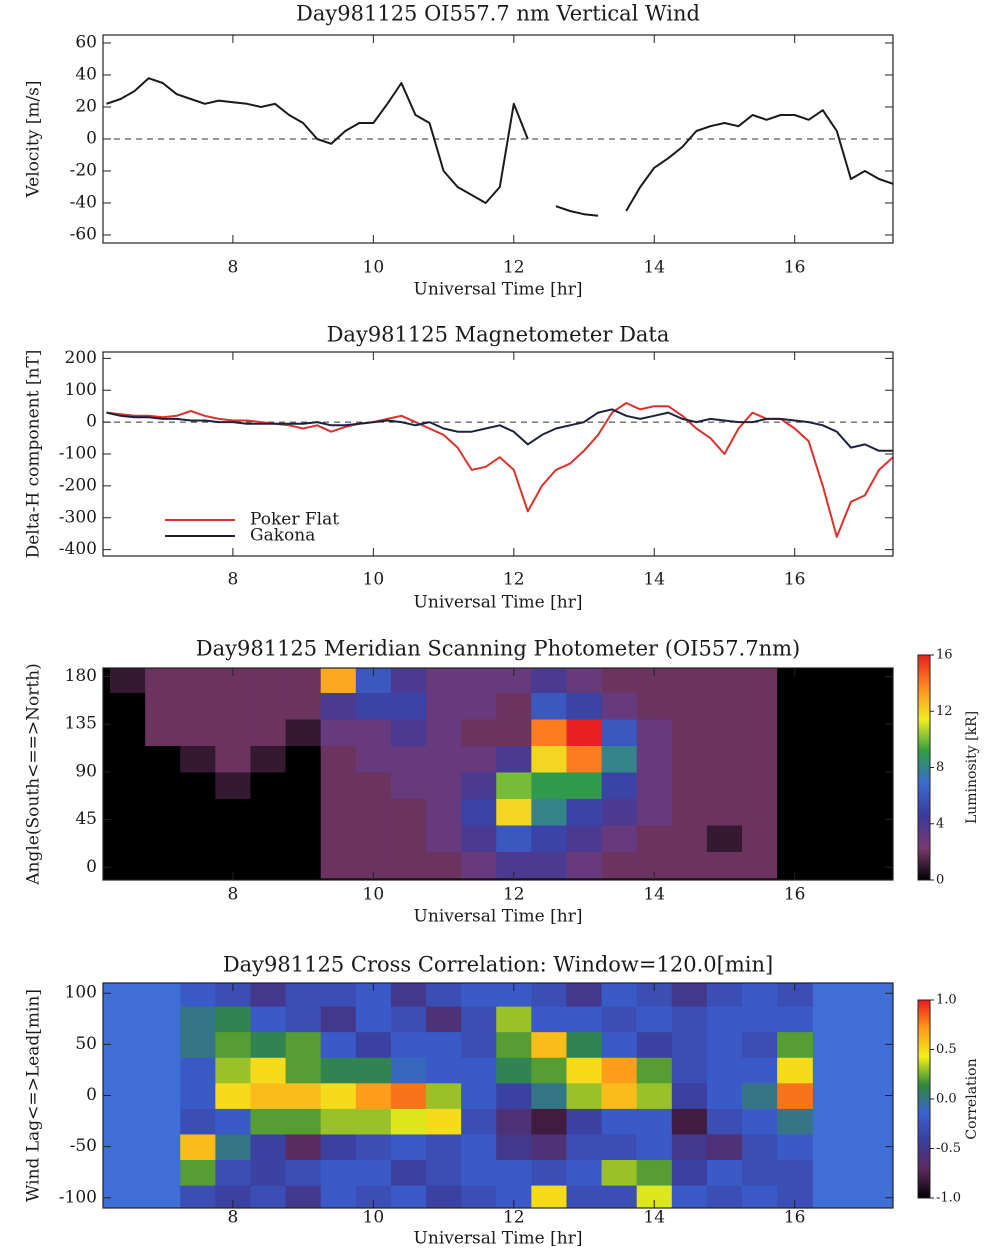  I want to click on legend-label: Poker Flat, so click(294, 520).